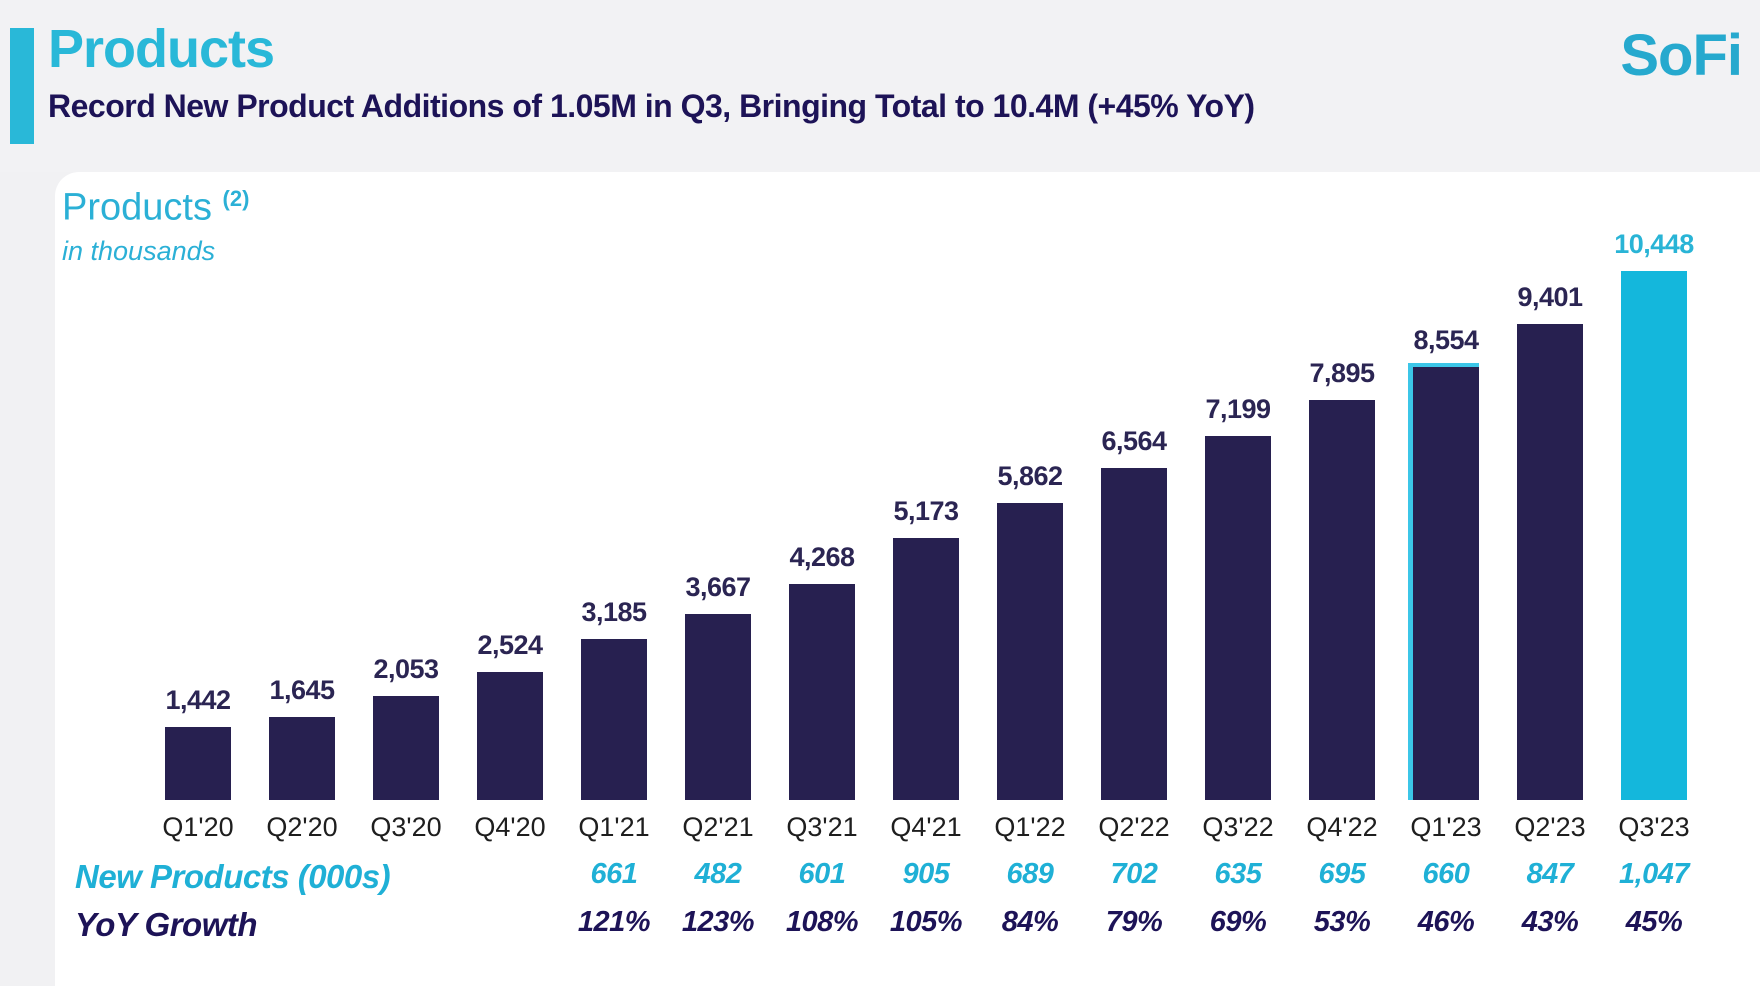 This screenshot has height=986, width=1760. Describe the element at coordinates (406, 748) in the screenshot. I see `bar-Q3'20` at that location.